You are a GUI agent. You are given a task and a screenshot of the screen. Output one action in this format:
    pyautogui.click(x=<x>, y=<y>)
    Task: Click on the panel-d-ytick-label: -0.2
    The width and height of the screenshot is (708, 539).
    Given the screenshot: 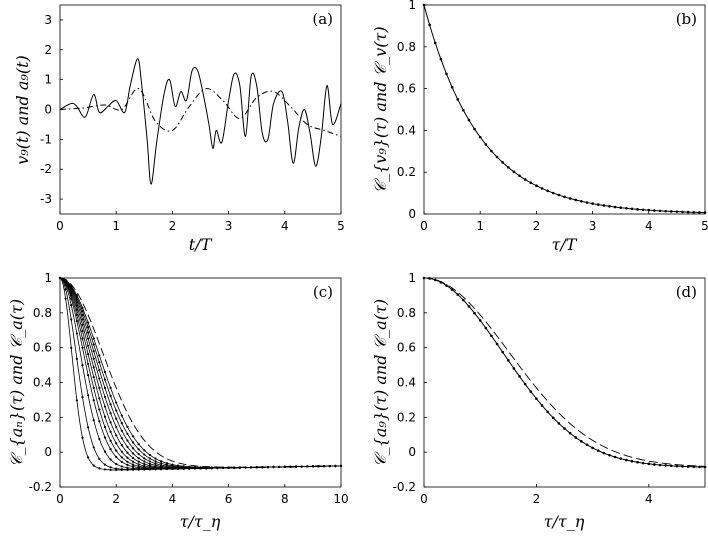 What is the action you would take?
    pyautogui.click(x=404, y=487)
    